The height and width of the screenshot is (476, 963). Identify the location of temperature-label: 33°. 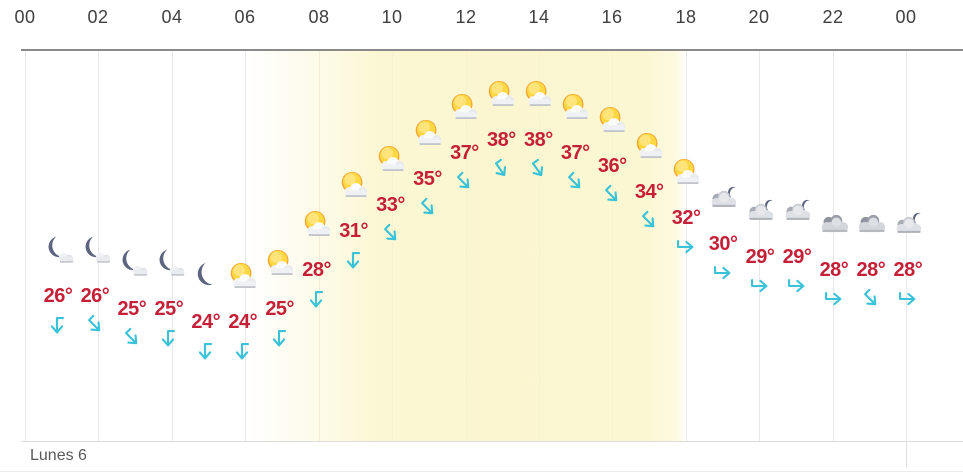
(390, 205).